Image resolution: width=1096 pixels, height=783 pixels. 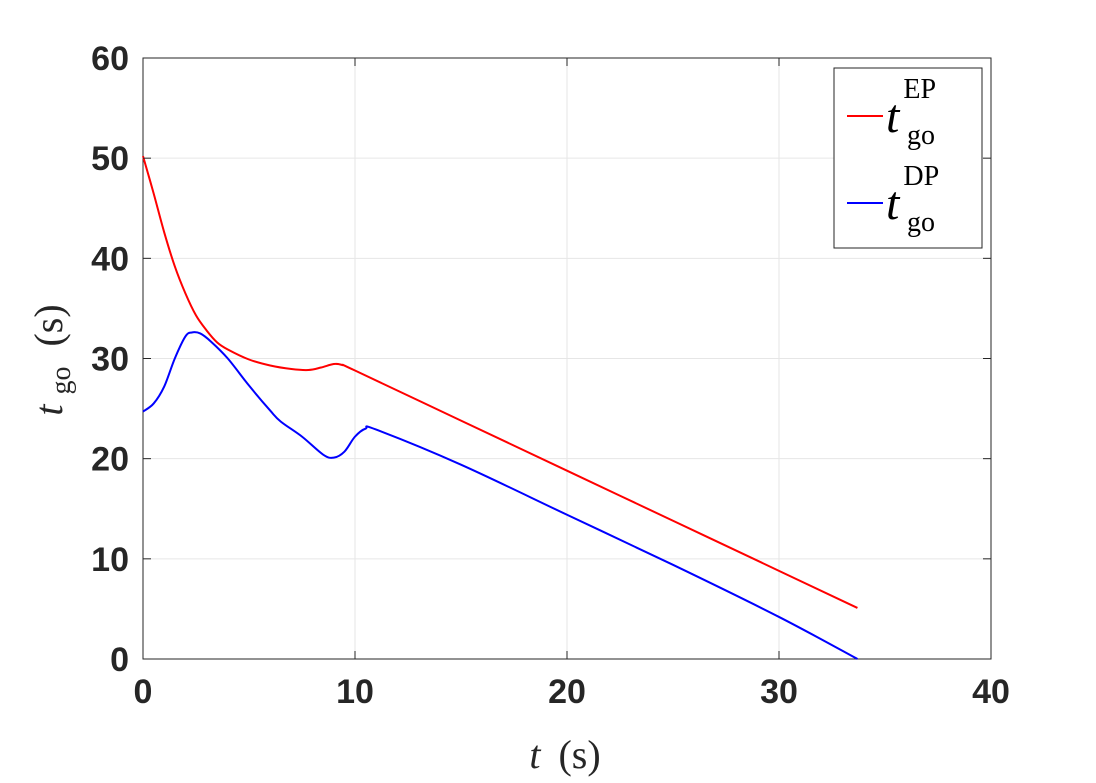 What do you see at coordinates (579, 754) in the screenshot?
I see `x-axis-label-unit: (s)` at bounding box center [579, 754].